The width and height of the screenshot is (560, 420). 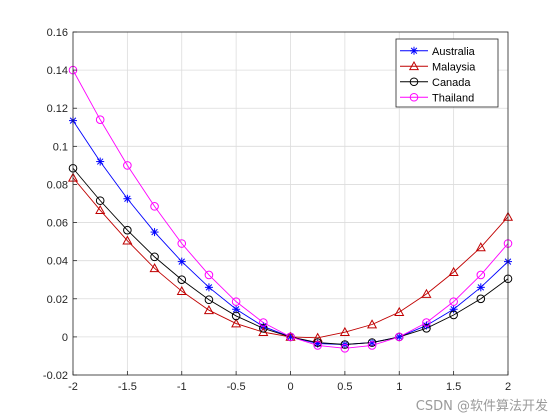 What do you see at coordinates (57, 185) in the screenshot?
I see `y-tick-label: 0.08` at bounding box center [57, 185].